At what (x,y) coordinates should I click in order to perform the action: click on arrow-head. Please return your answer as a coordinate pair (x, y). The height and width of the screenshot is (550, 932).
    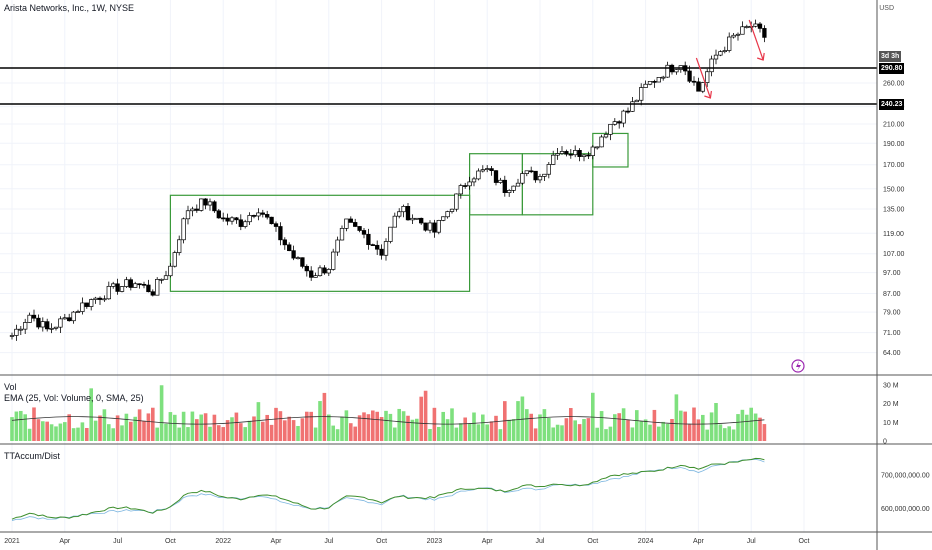
    Looking at the image, I should click on (761, 56).